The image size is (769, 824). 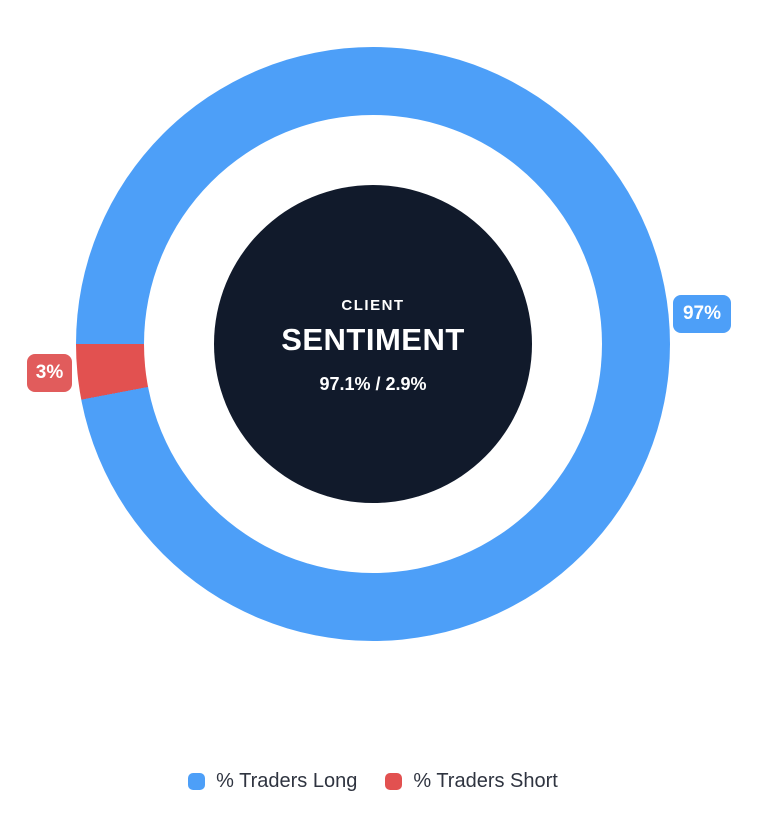 I want to click on long-callout-badge: 97%, so click(x=702, y=314).